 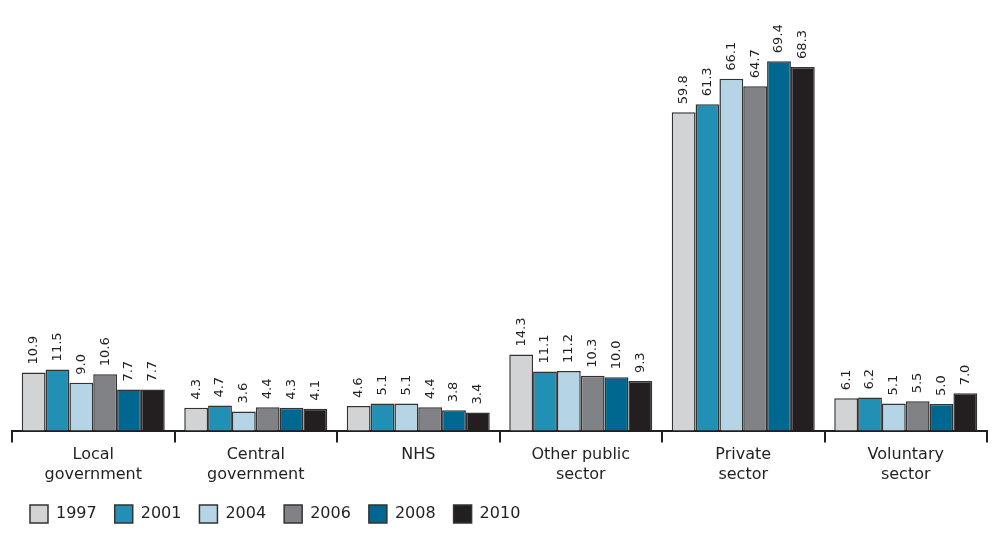 What do you see at coordinates (615, 355) in the screenshot?
I see `data-label: 10.0` at bounding box center [615, 355].